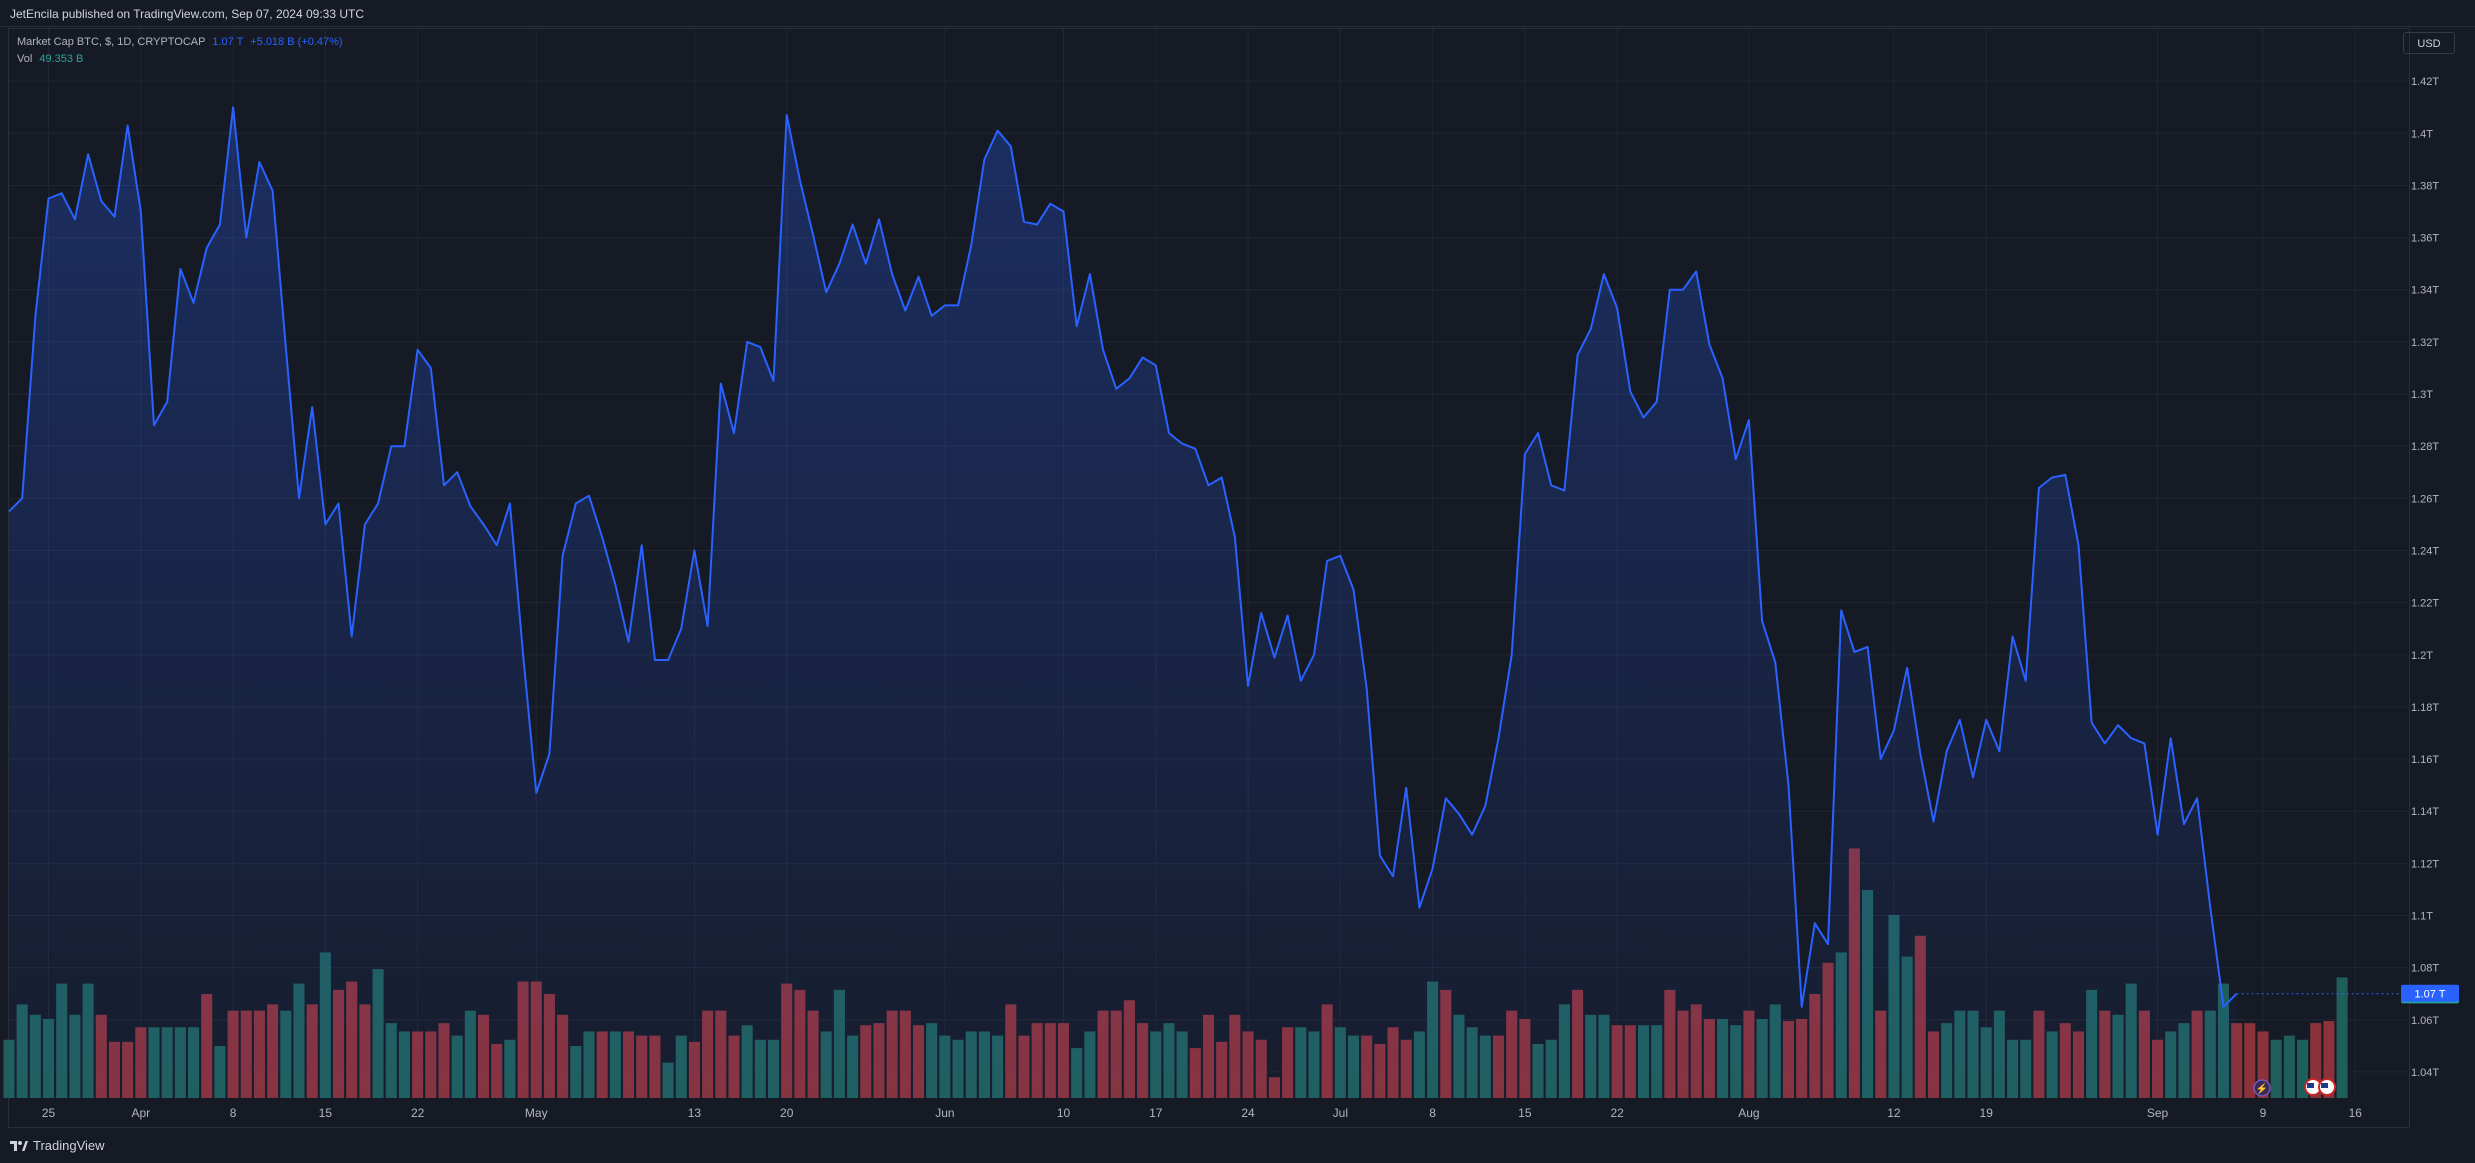 This screenshot has width=2475, height=1163. I want to click on y-tick-label: 1.32T, so click(2425, 343).